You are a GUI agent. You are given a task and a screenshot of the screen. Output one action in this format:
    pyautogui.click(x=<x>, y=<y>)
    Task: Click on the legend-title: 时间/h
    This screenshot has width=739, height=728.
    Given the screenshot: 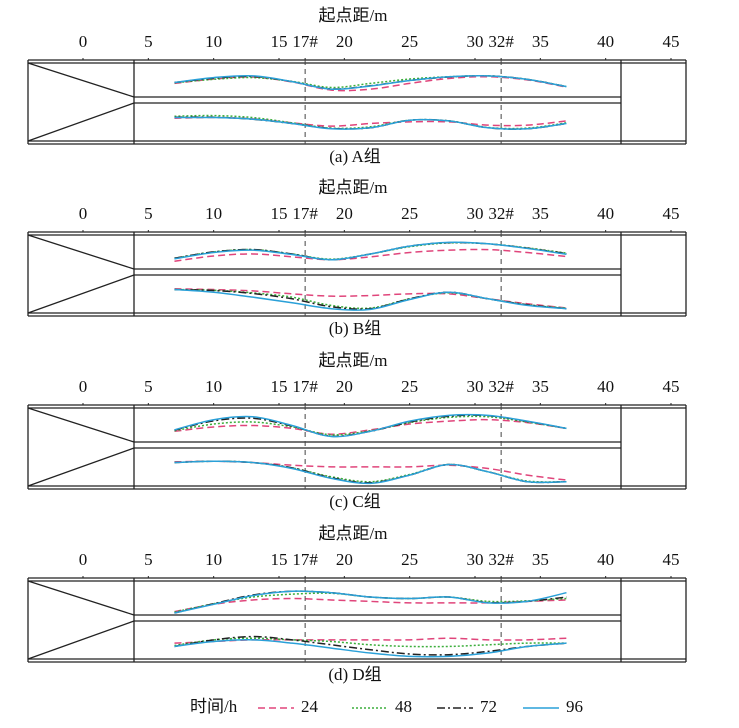 What is the action you would take?
    pyautogui.click(x=214, y=706)
    